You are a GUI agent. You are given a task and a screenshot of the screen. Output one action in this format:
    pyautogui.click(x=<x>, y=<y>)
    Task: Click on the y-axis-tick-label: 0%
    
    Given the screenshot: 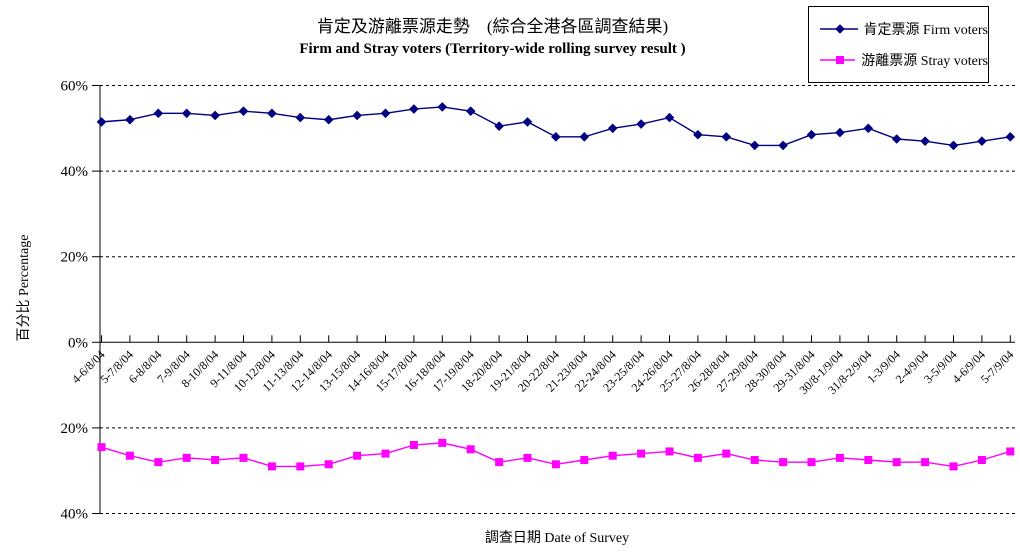 What is the action you would take?
    pyautogui.click(x=78, y=343)
    